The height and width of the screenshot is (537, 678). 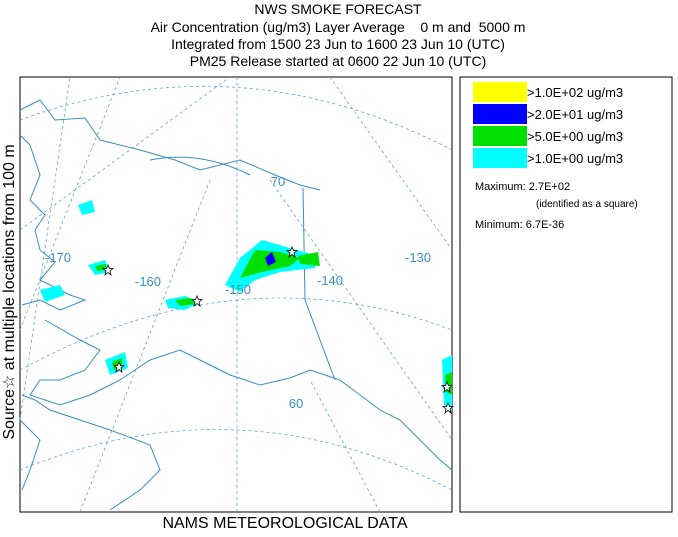 I want to click on map-label: -140, so click(x=330, y=280).